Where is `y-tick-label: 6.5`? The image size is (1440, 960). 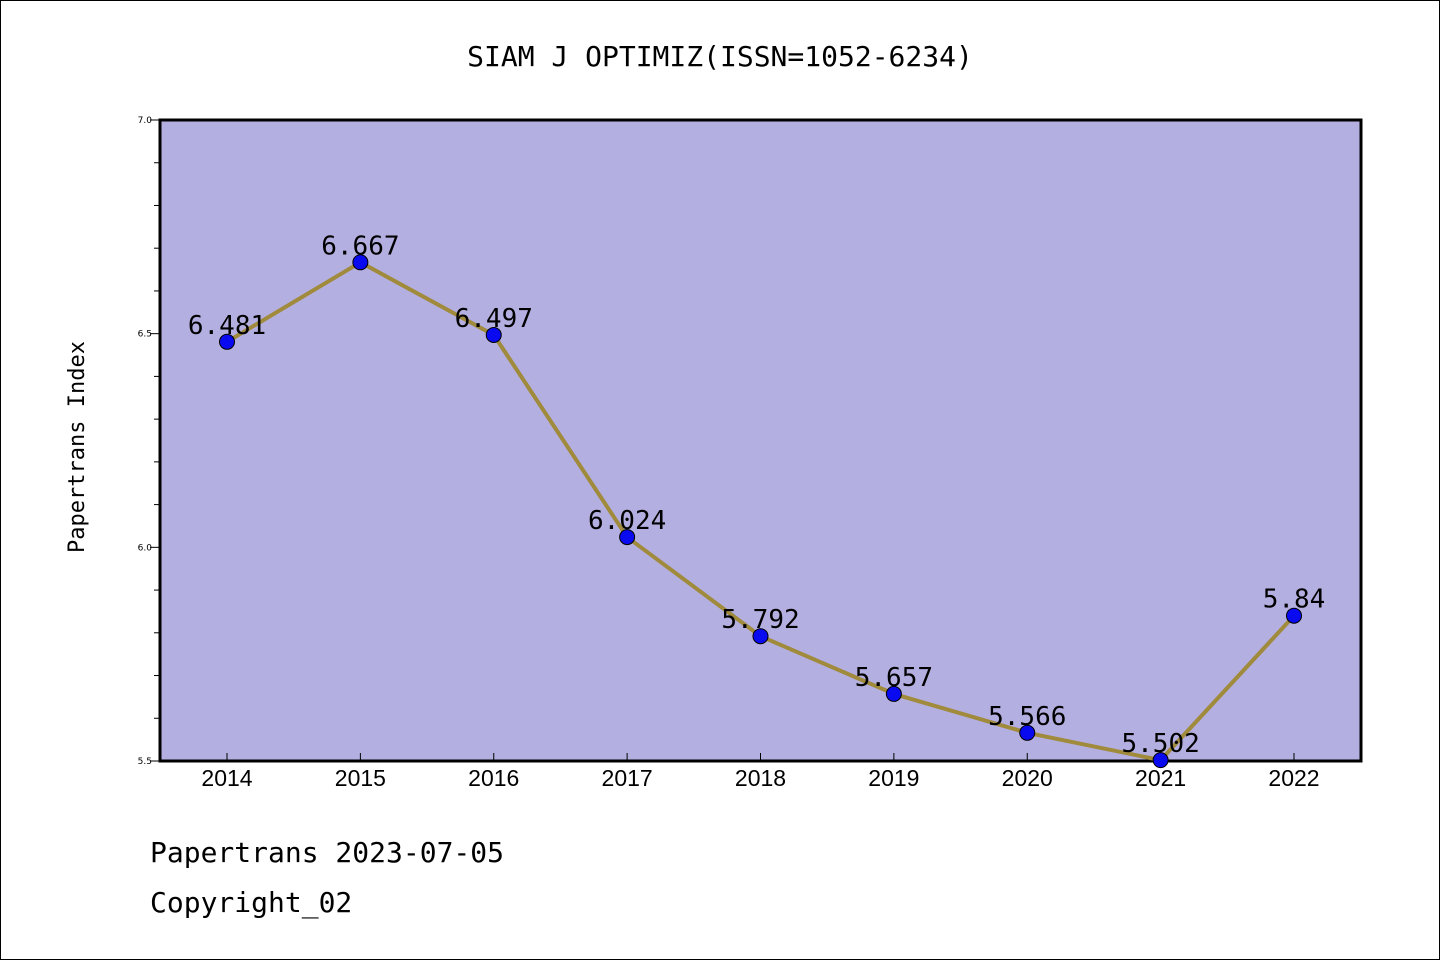 y-tick-label: 6.5 is located at coordinates (145, 335).